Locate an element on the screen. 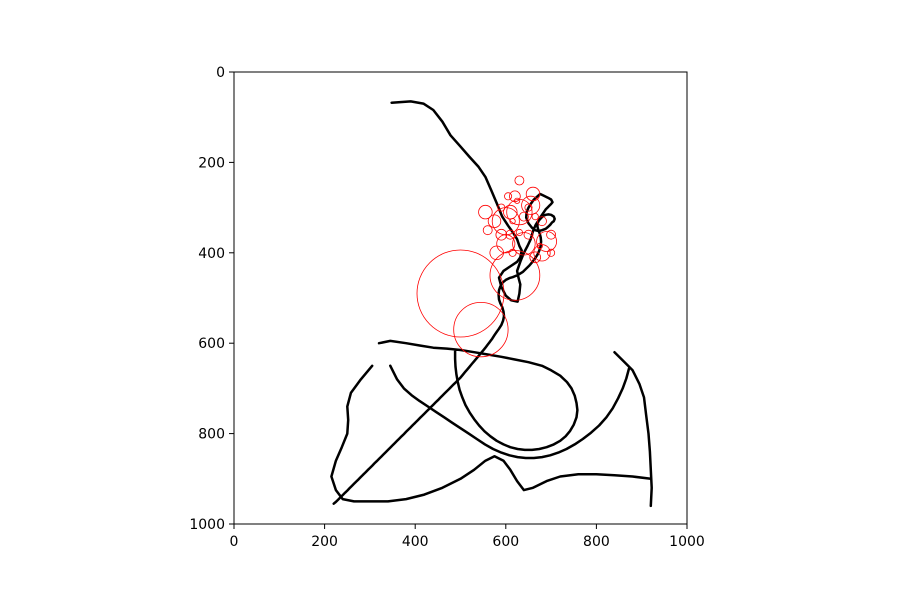 This screenshot has width=900, height=600. y-tick-label-200: 200 is located at coordinates (211, 163).